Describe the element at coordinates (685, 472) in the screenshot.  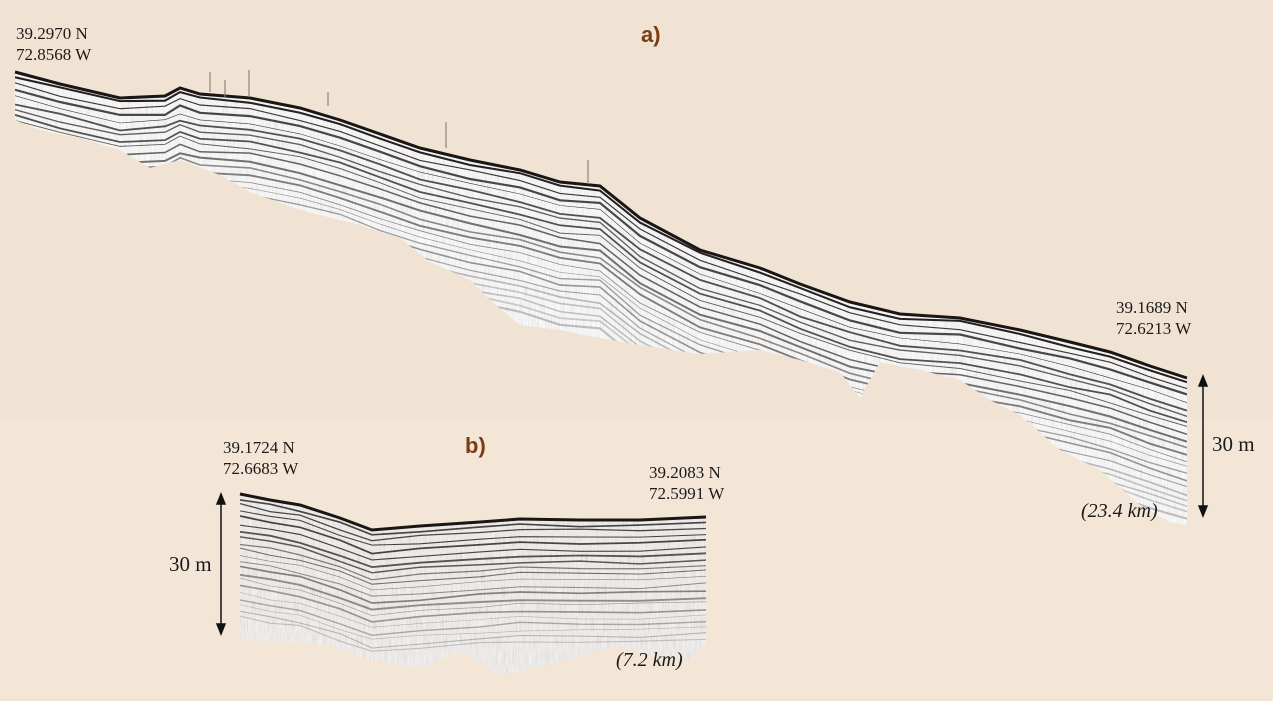
I see `panel-b-end-lat: 39.2083 N` at that location.